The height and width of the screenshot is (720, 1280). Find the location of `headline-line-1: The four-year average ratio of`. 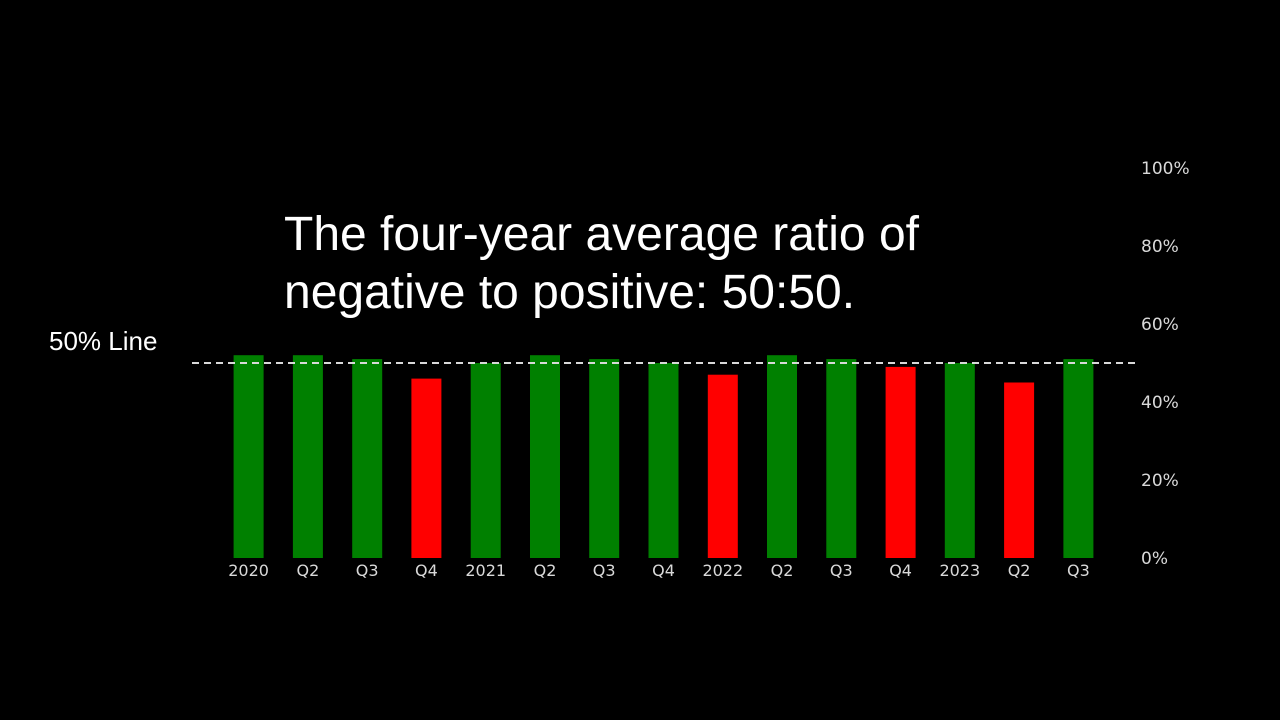

headline-line-1: The four-year average ratio of is located at coordinates (601, 234).